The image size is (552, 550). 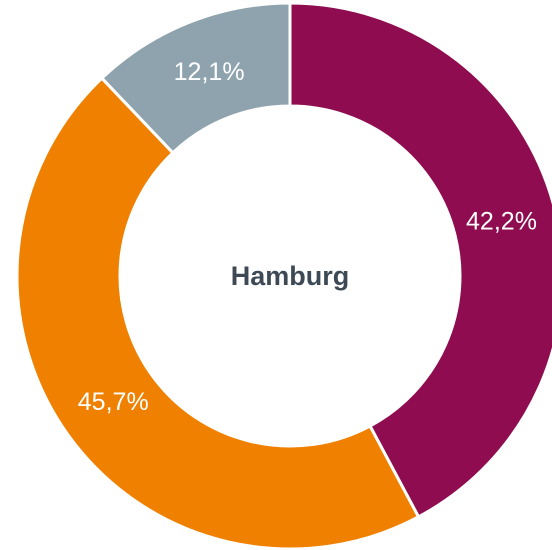 What do you see at coordinates (501, 222) in the screenshot?
I see `data-label: 42,2%` at bounding box center [501, 222].